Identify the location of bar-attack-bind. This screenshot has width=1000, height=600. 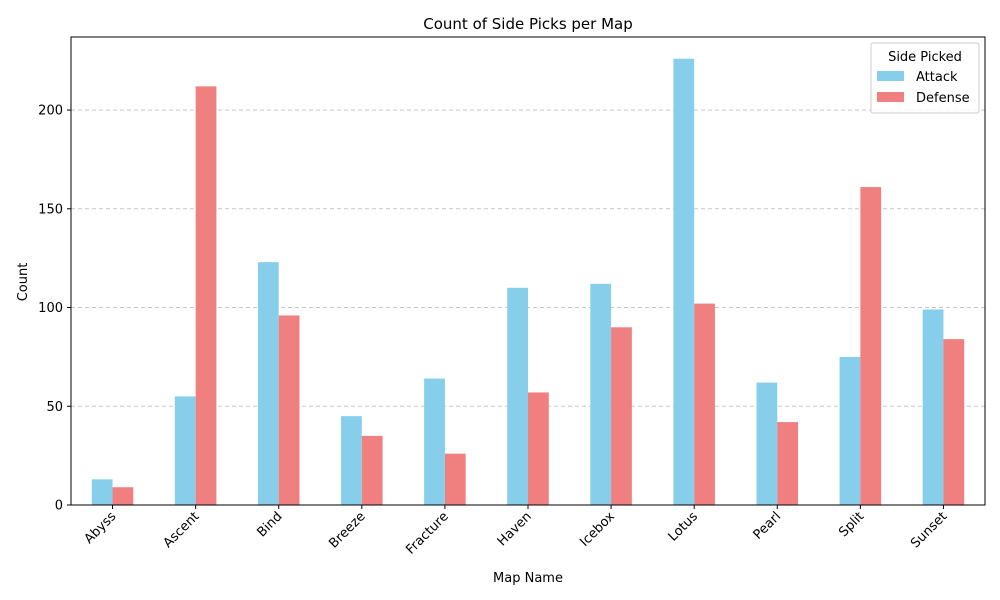
(268, 383).